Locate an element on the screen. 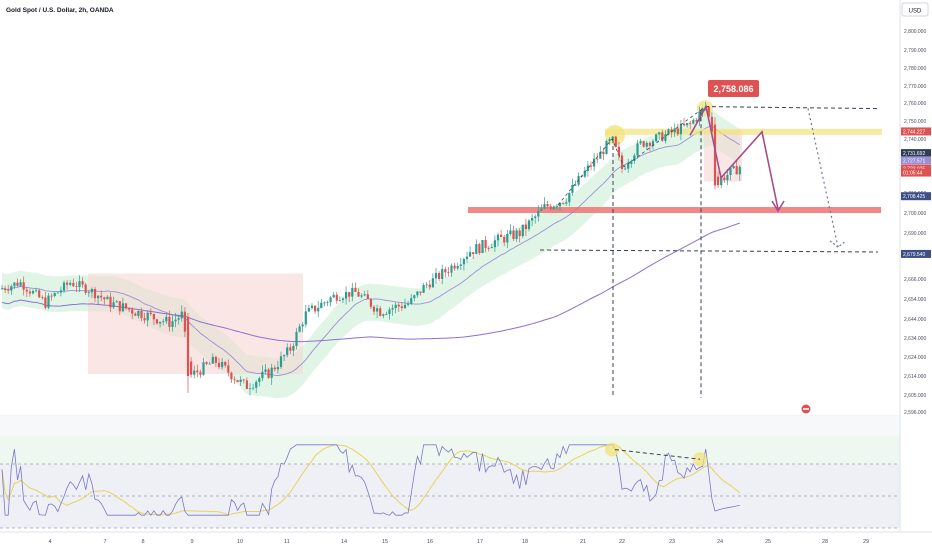  time-axis-background is located at coordinates (466, 541).